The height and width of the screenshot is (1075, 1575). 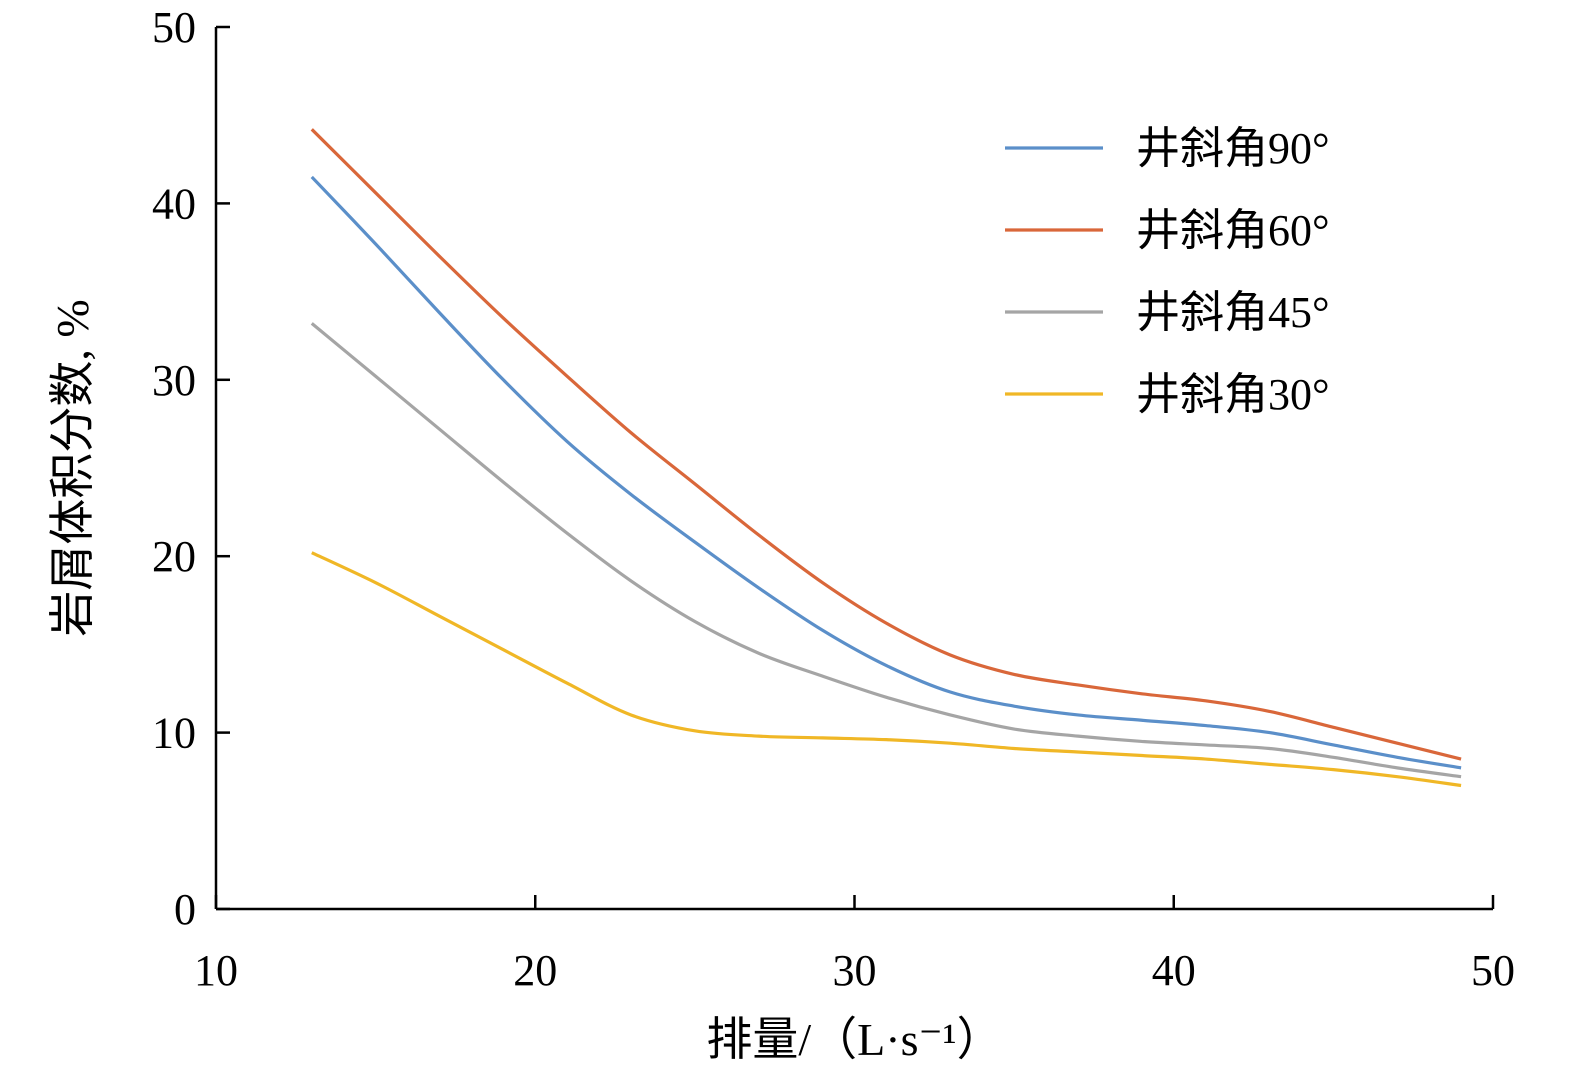 What do you see at coordinates (1233, 394) in the screenshot?
I see `legend-label: 井斜角30°` at bounding box center [1233, 394].